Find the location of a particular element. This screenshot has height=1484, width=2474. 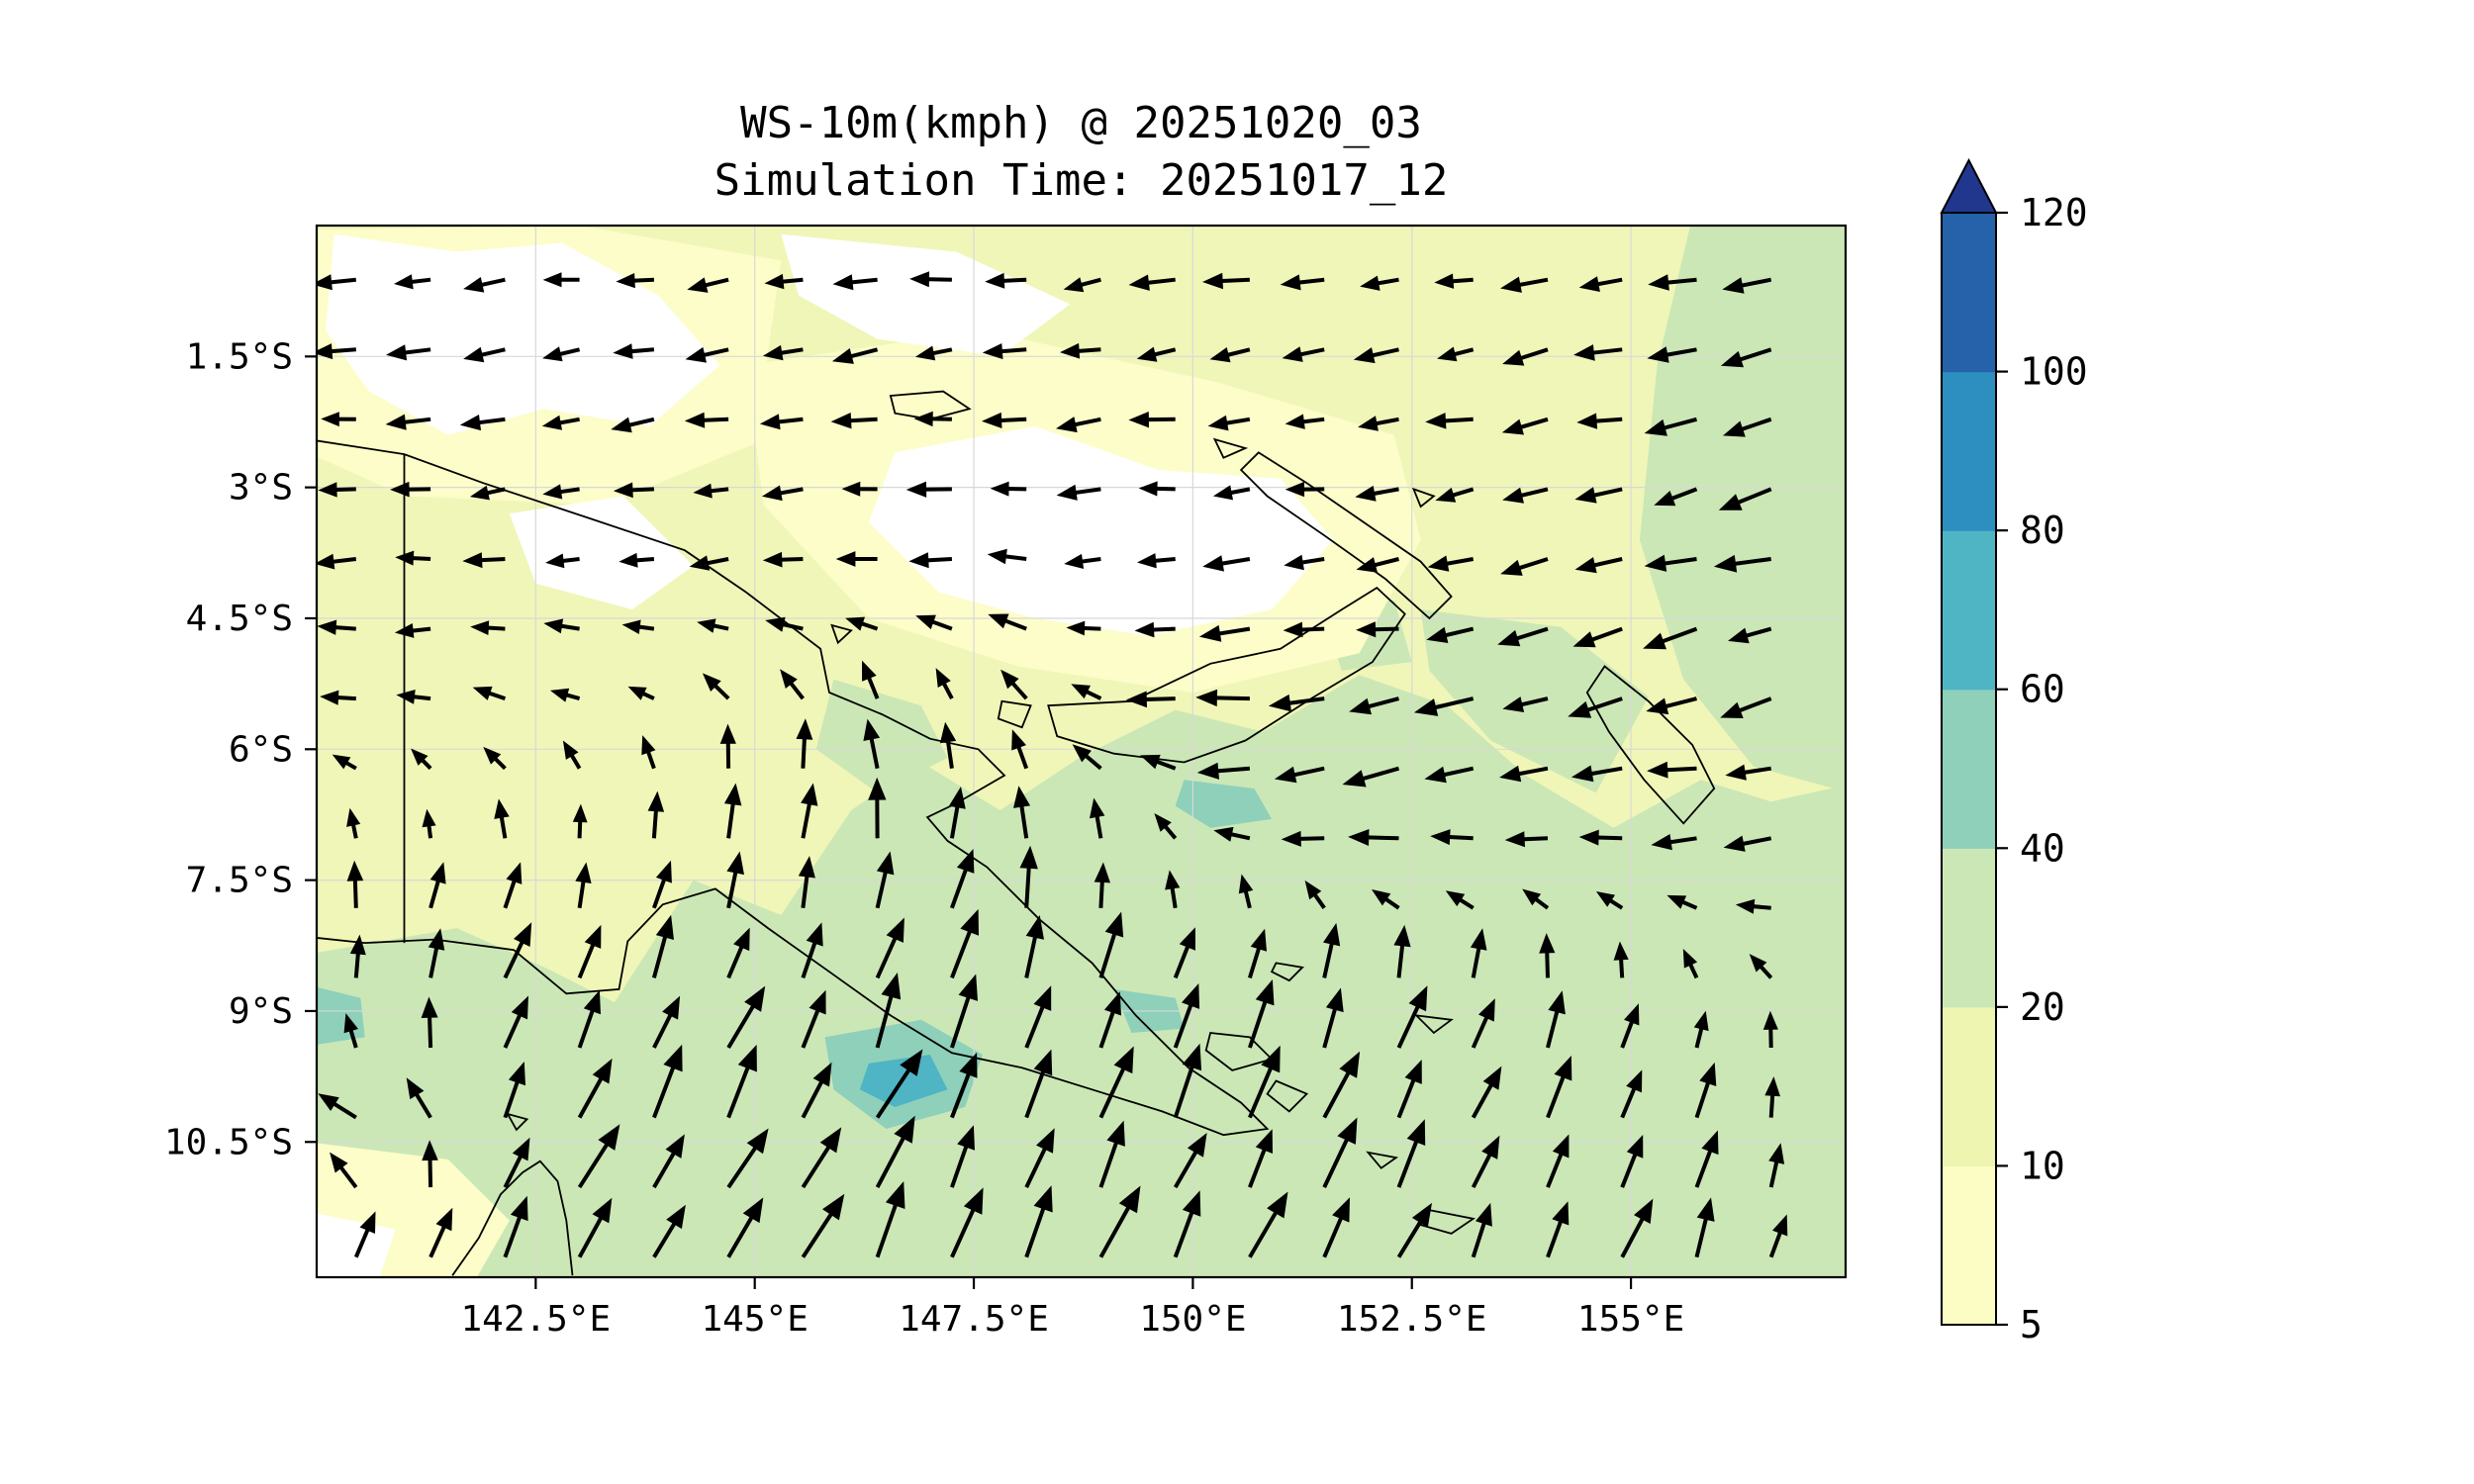

colorbar-tick-label: 100 is located at coordinates (2054, 372).